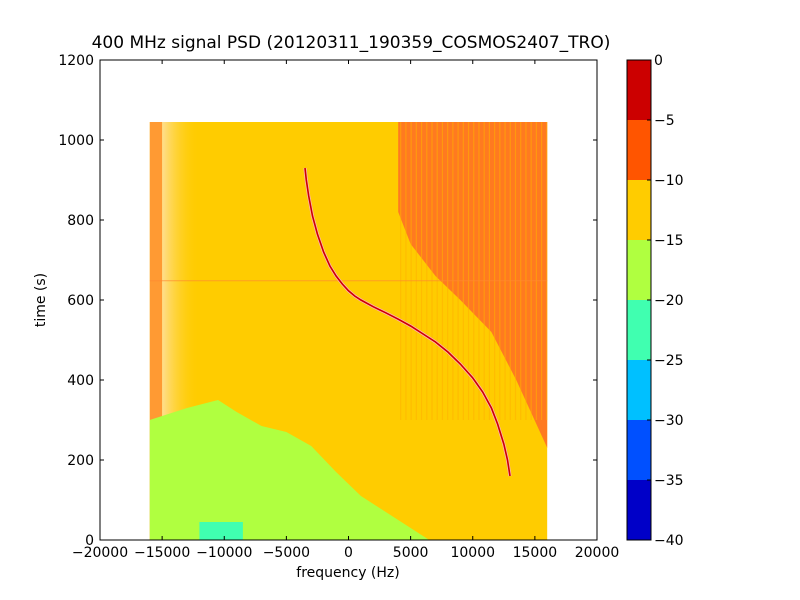 This screenshot has width=800, height=600. I want to click on x-tick-label: 15000, so click(535, 553).